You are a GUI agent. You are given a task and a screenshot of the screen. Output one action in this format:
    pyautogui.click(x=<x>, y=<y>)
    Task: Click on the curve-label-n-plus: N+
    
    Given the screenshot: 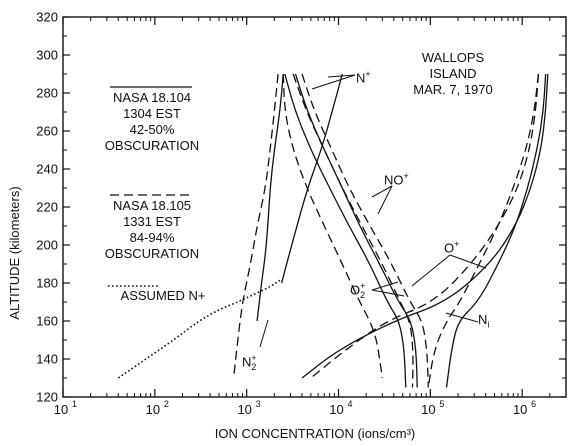 What is the action you would take?
    pyautogui.click(x=363, y=76)
    